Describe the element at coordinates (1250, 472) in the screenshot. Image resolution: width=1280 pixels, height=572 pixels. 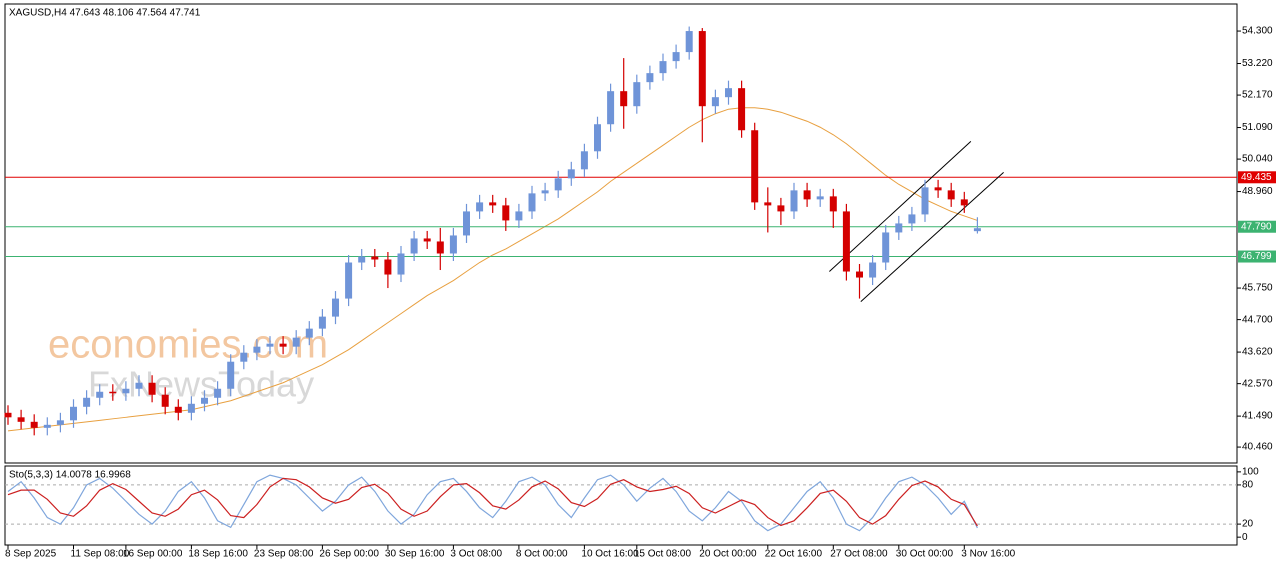
I see `y-tick-label: 100` at that location.